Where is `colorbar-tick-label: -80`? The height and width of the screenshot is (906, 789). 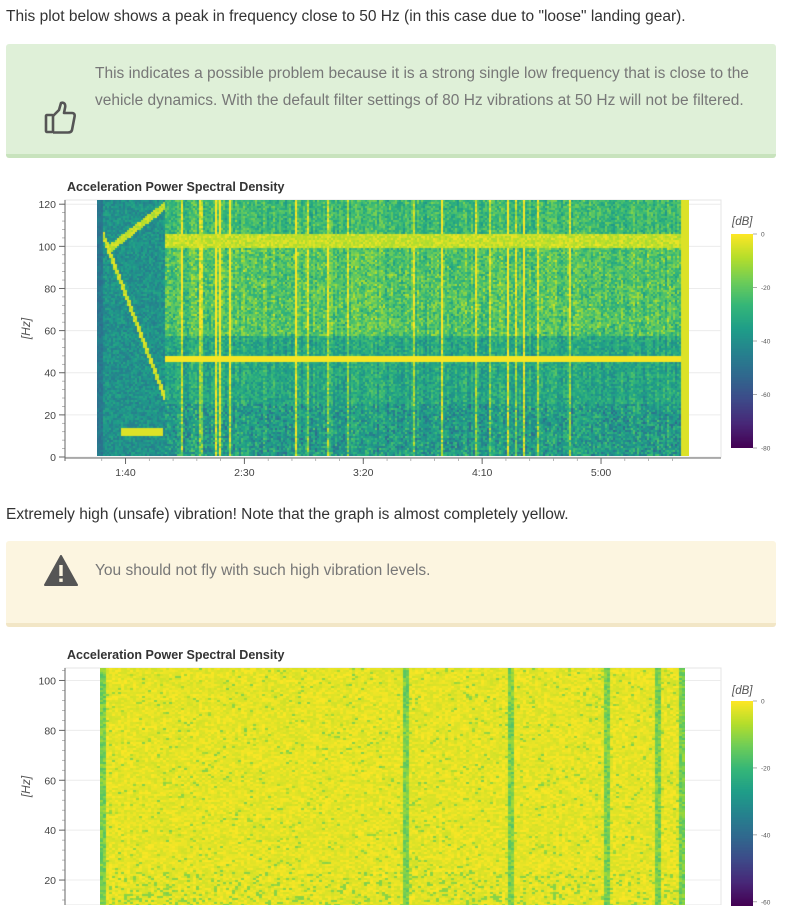
colorbar-tick-label: -80 is located at coordinates (766, 449).